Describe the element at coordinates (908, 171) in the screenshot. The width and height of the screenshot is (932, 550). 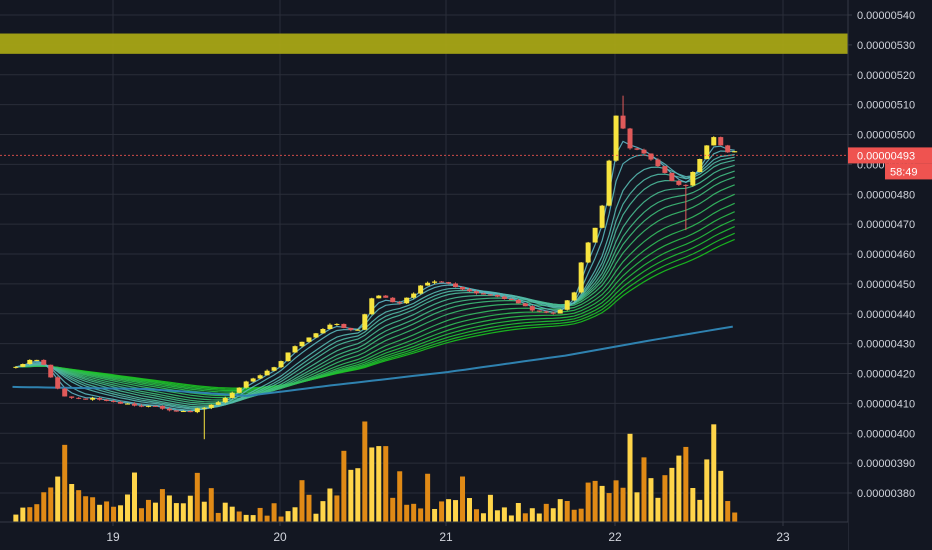
I see `countdown-label-bg` at that location.